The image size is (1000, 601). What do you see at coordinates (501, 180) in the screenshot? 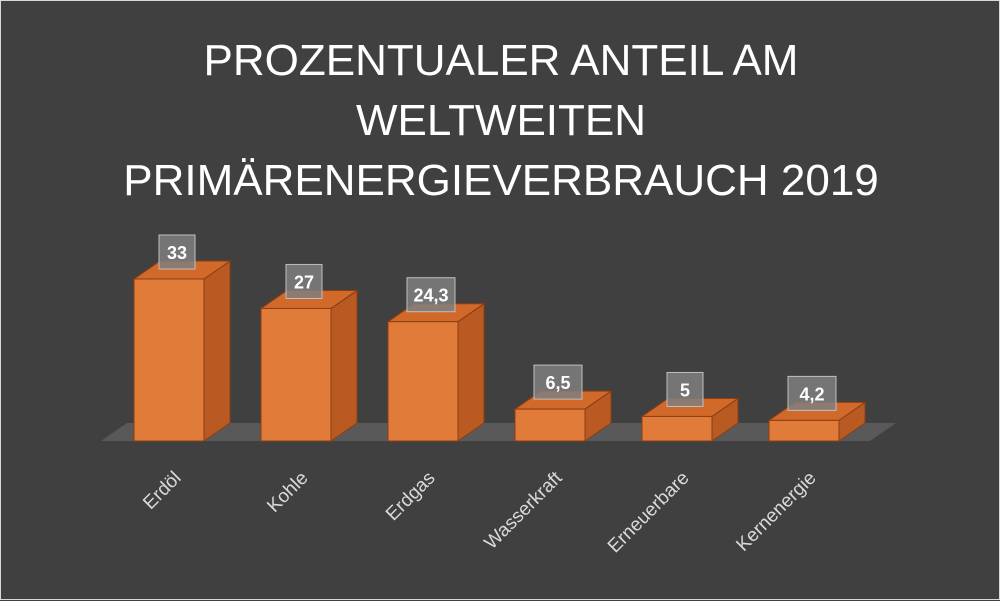
I see `chart-title-line-3: PRIMÄRENERGIEVERBRAUCH 2019` at bounding box center [501, 180].